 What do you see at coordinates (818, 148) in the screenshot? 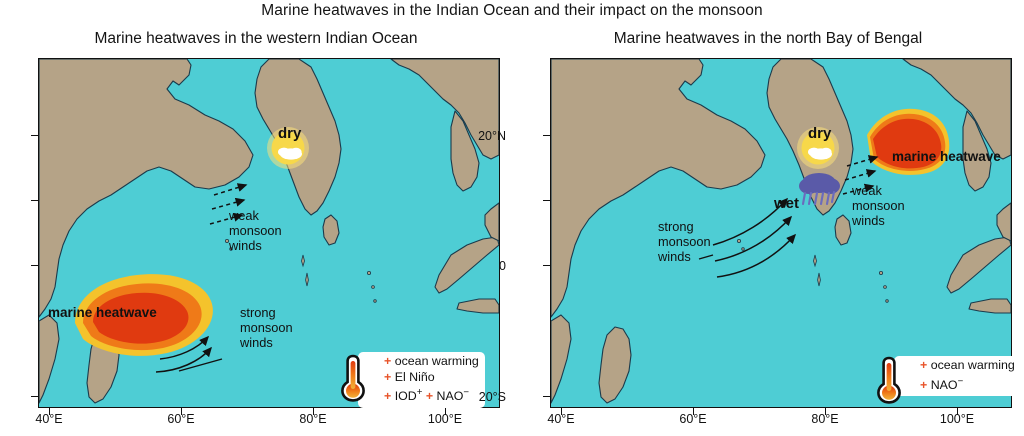
I see `sun-icon-right` at bounding box center [818, 148].